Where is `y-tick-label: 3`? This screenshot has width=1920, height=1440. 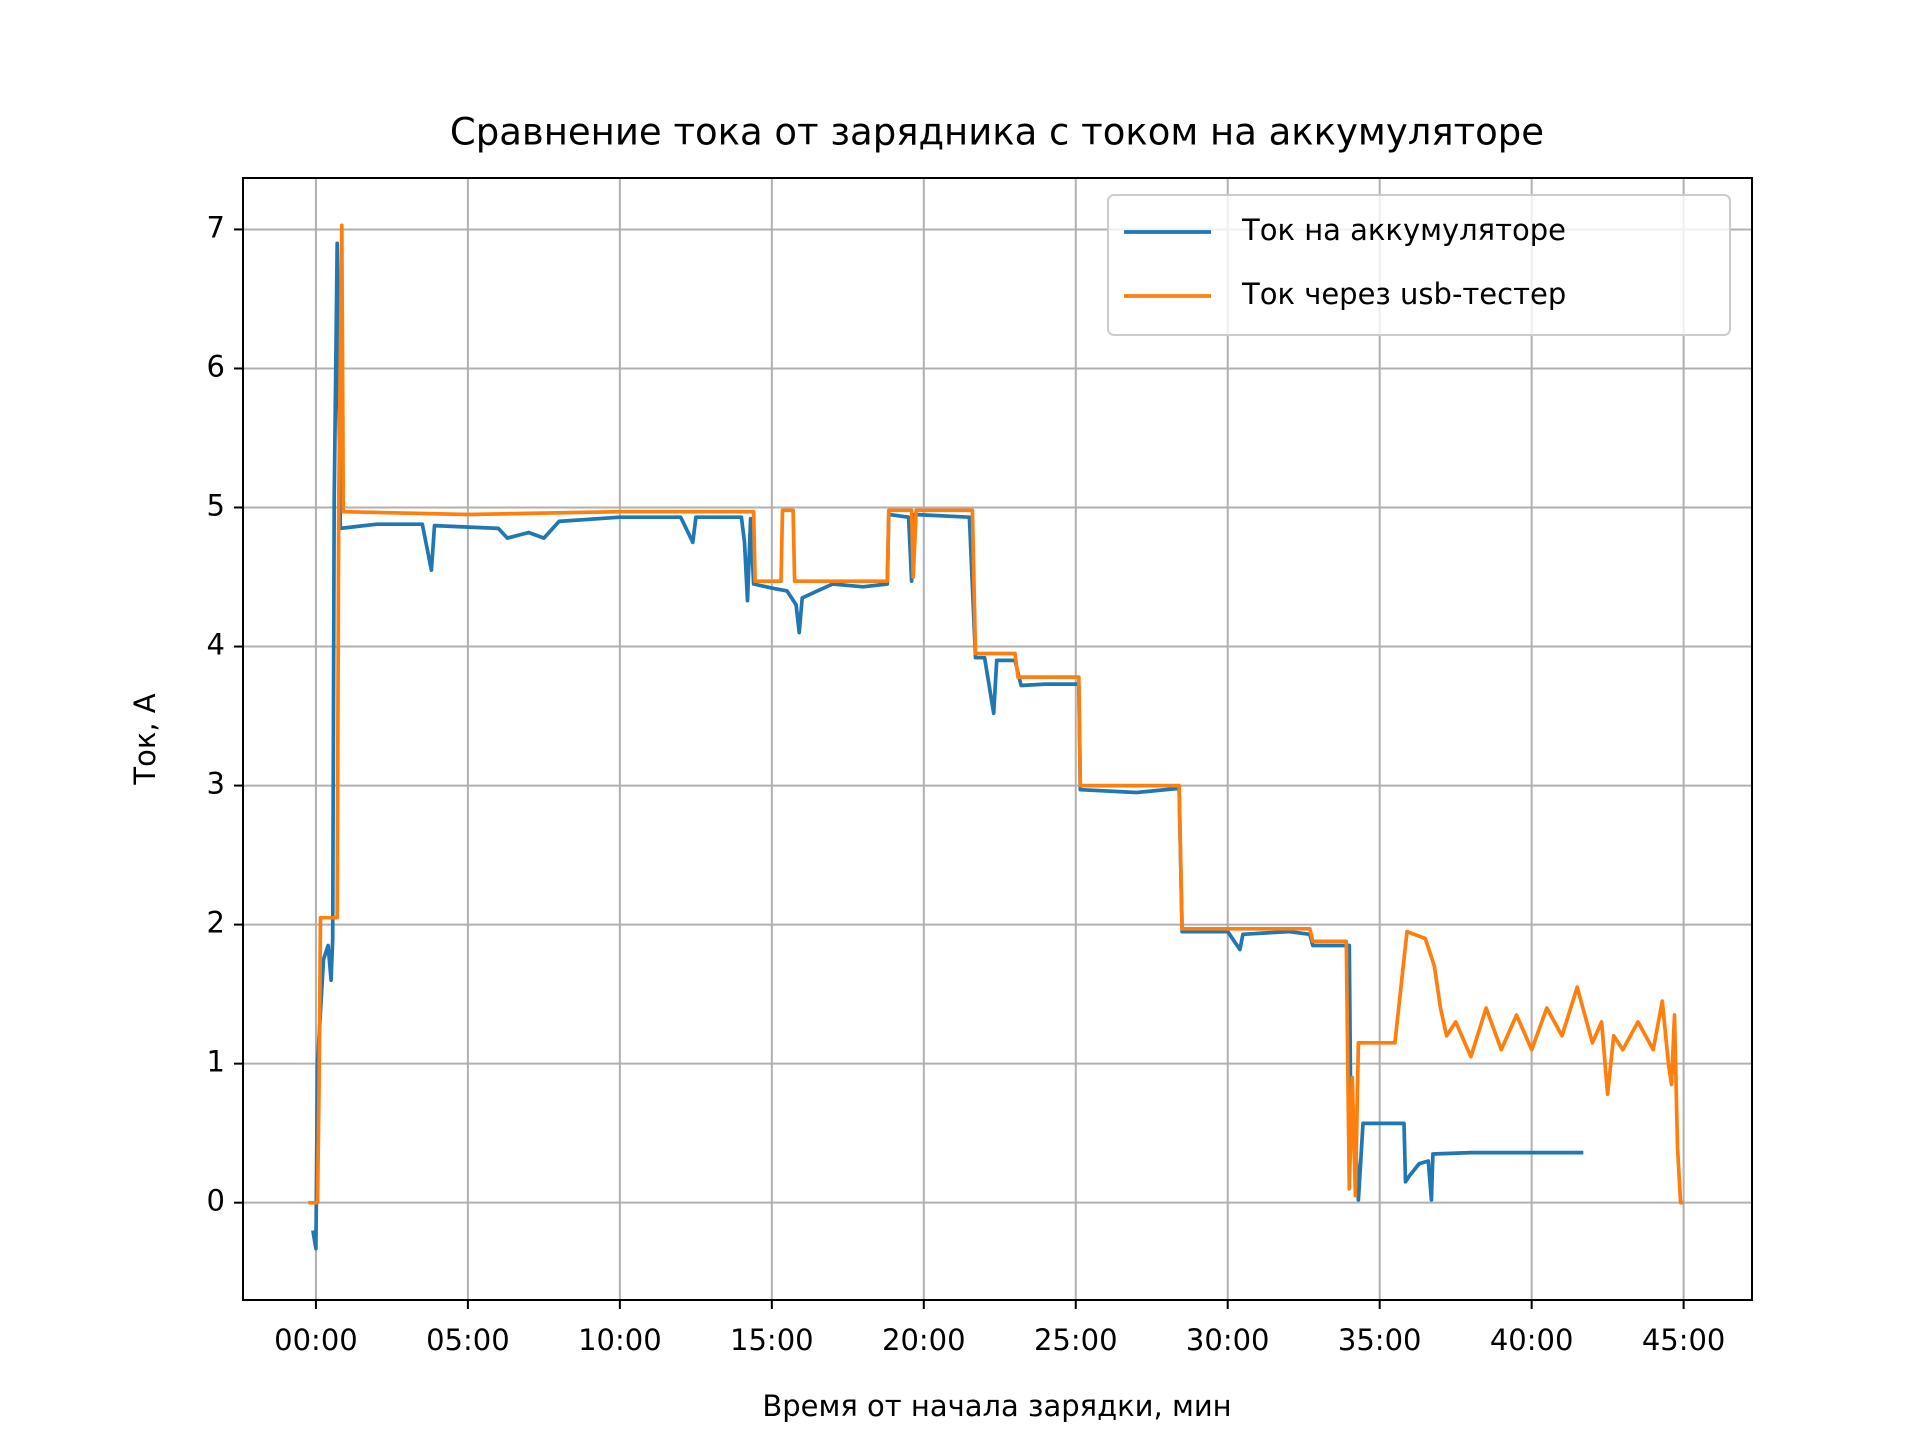
y-tick-label: 3 is located at coordinates (216, 784).